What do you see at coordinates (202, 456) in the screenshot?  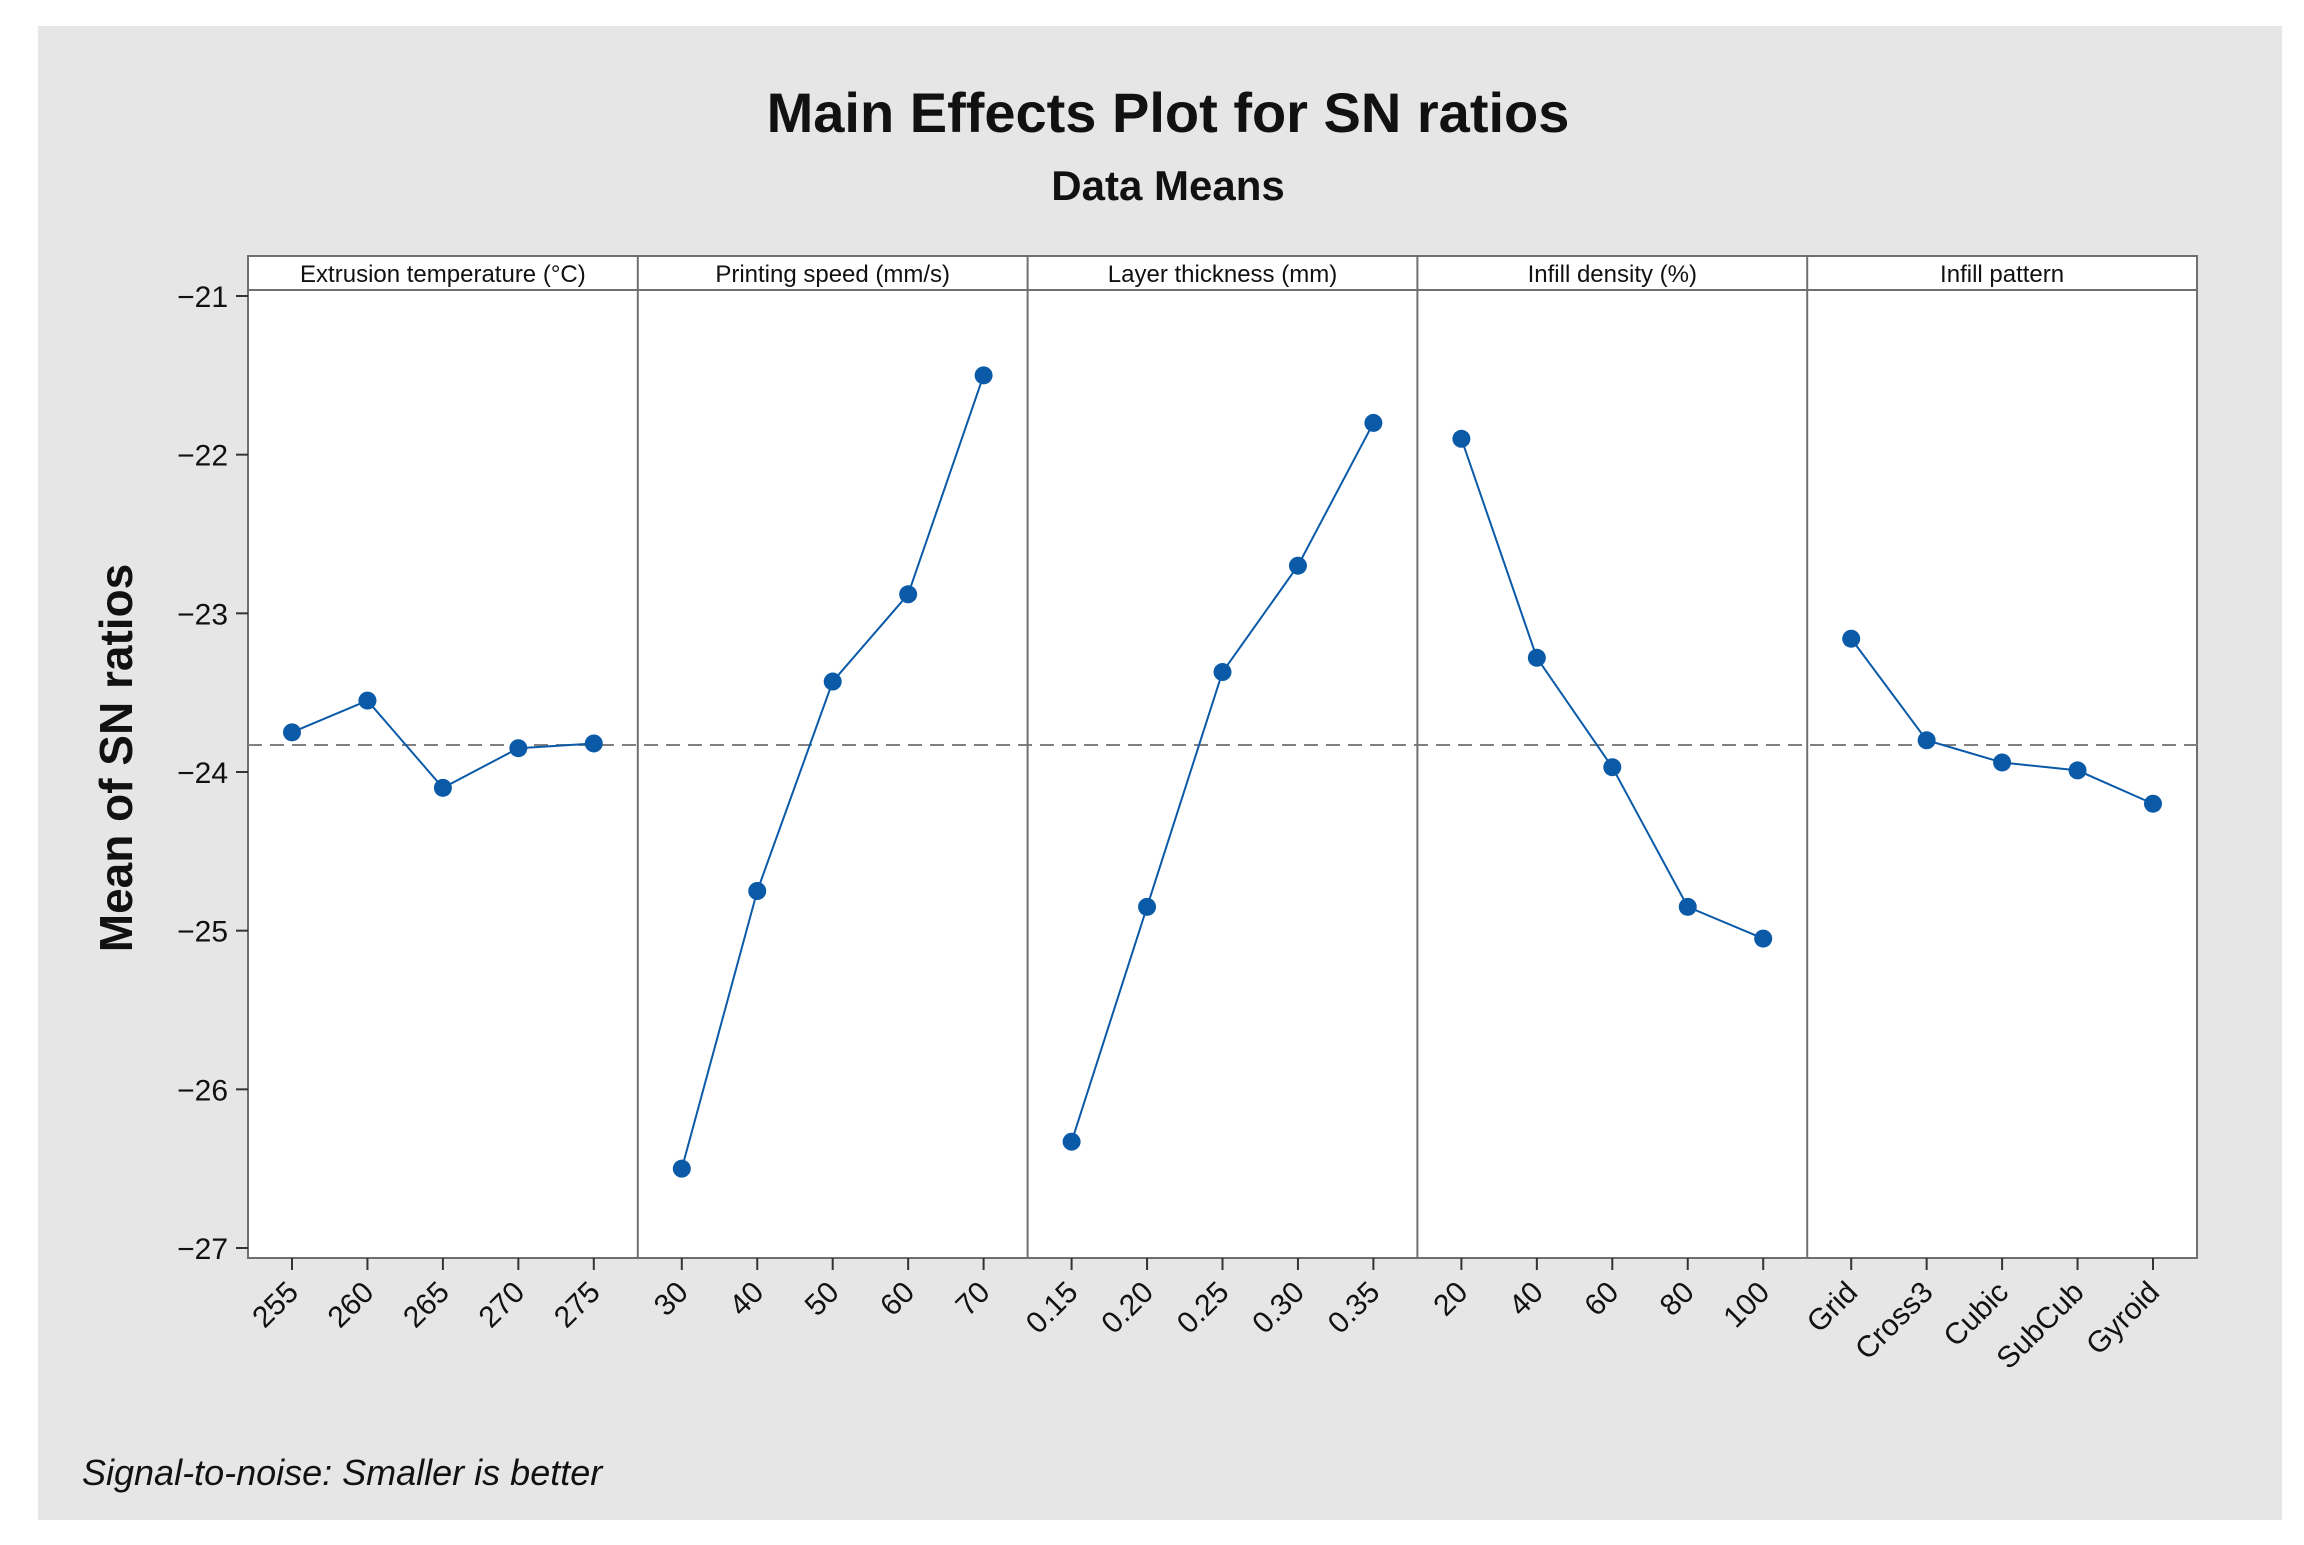 I see `y-tick-label: −22` at bounding box center [202, 456].